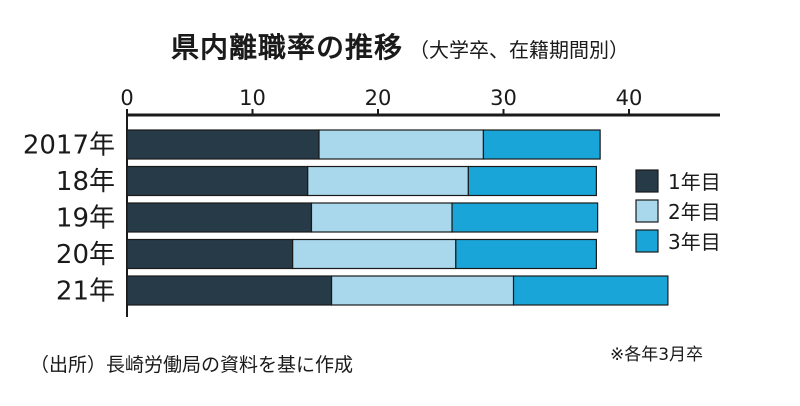  Describe the element at coordinates (252, 98) in the screenshot. I see `x-tick-label: 10` at that location.